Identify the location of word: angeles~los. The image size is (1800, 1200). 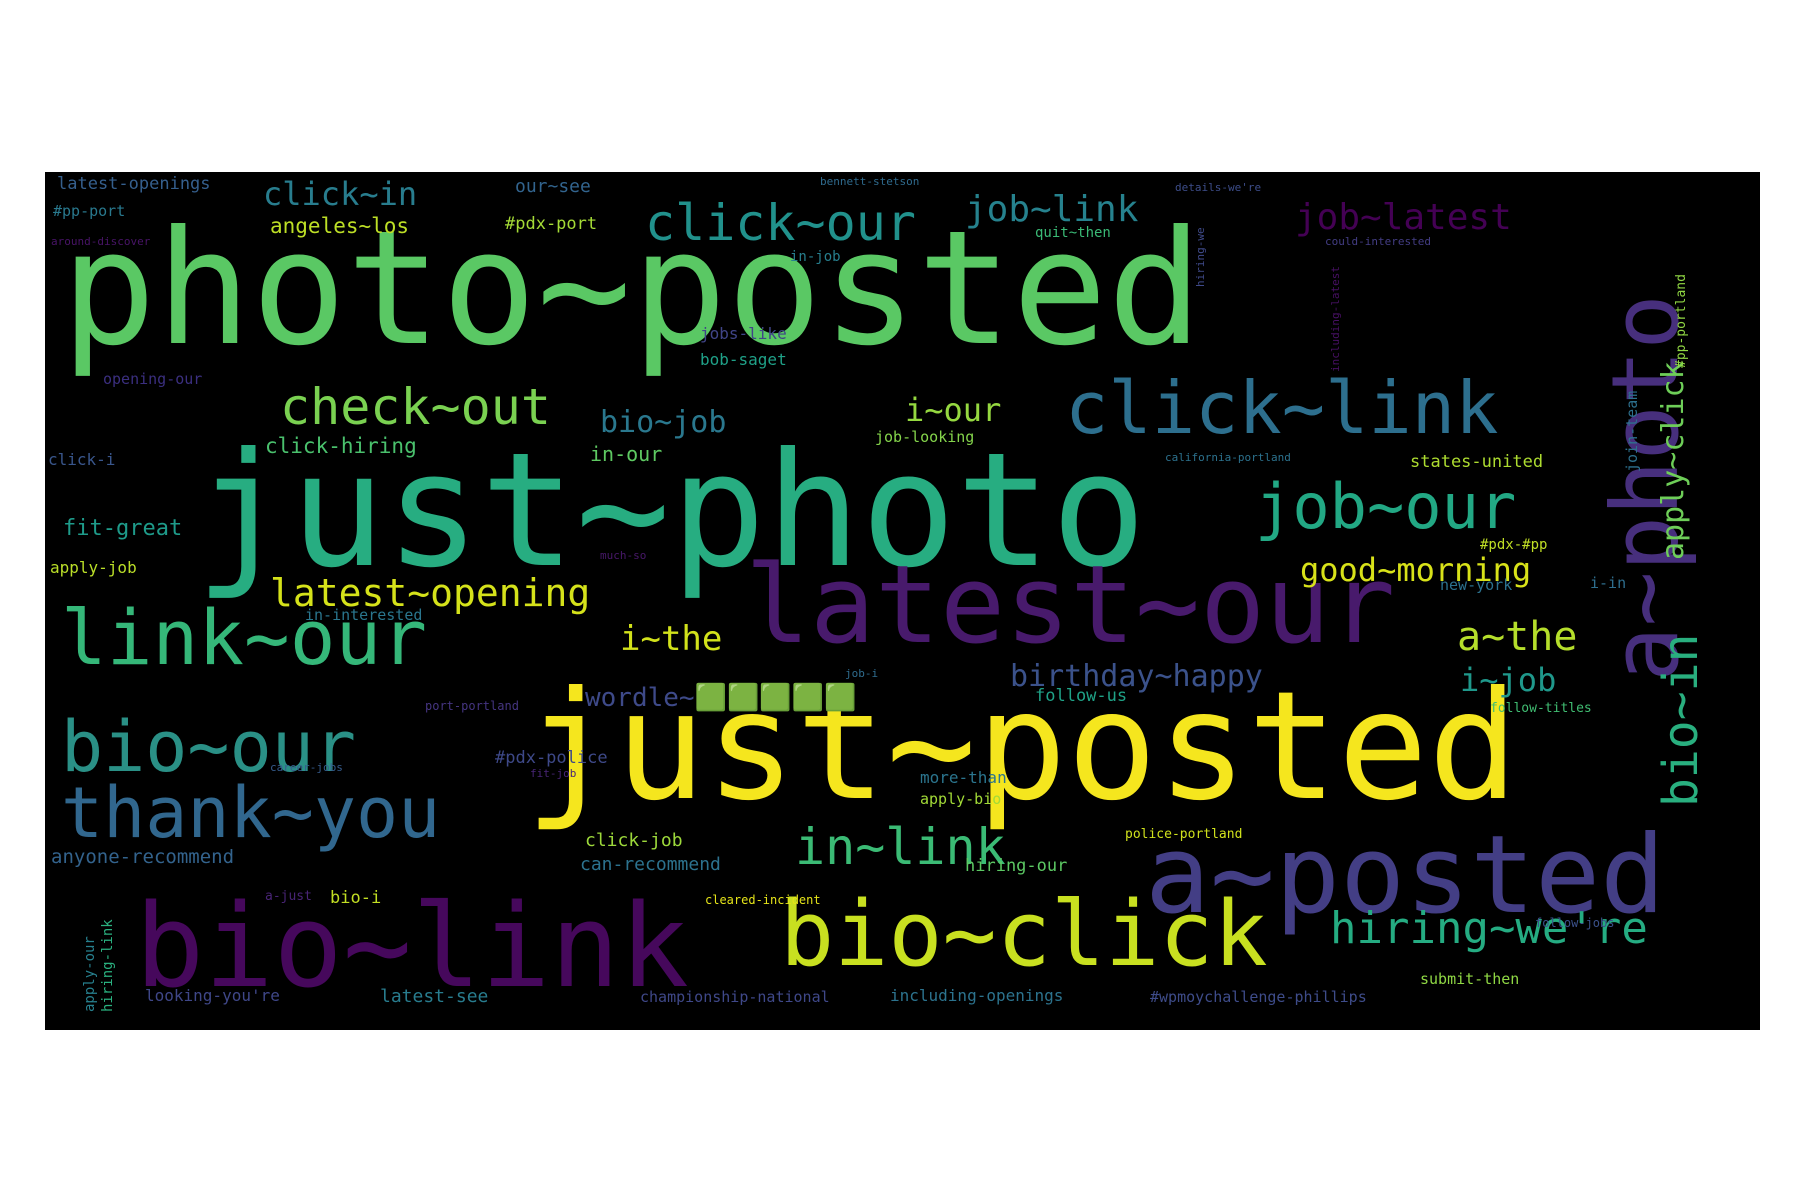
(340, 226).